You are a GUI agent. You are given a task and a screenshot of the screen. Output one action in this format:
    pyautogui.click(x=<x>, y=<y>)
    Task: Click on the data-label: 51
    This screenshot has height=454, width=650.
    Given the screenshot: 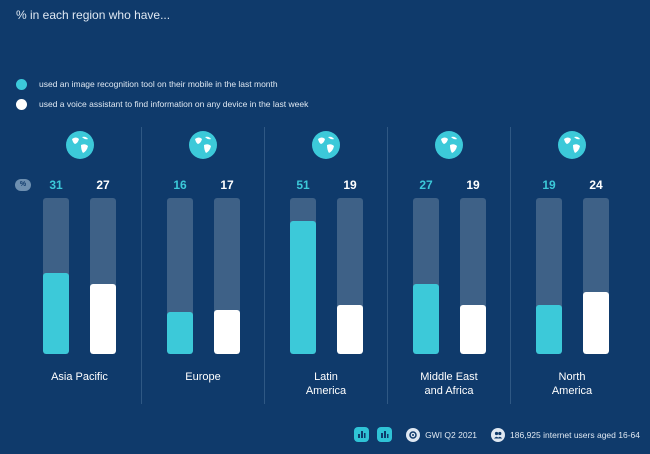 What is the action you would take?
    pyautogui.click(x=303, y=185)
    